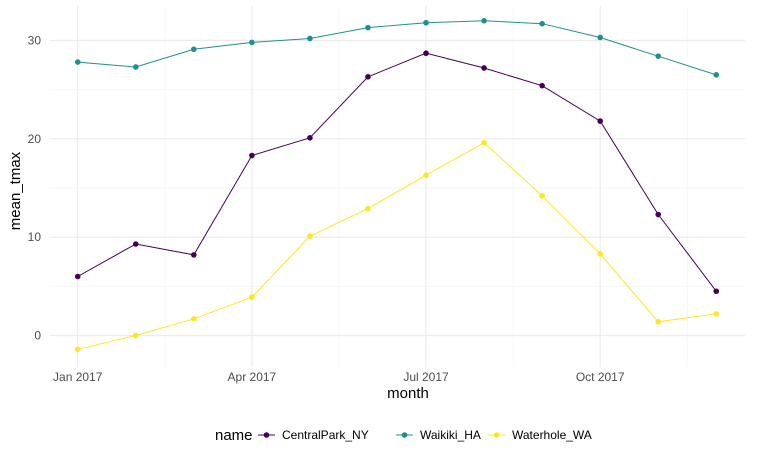  I want to click on y-tick-label: 20, so click(35, 139).